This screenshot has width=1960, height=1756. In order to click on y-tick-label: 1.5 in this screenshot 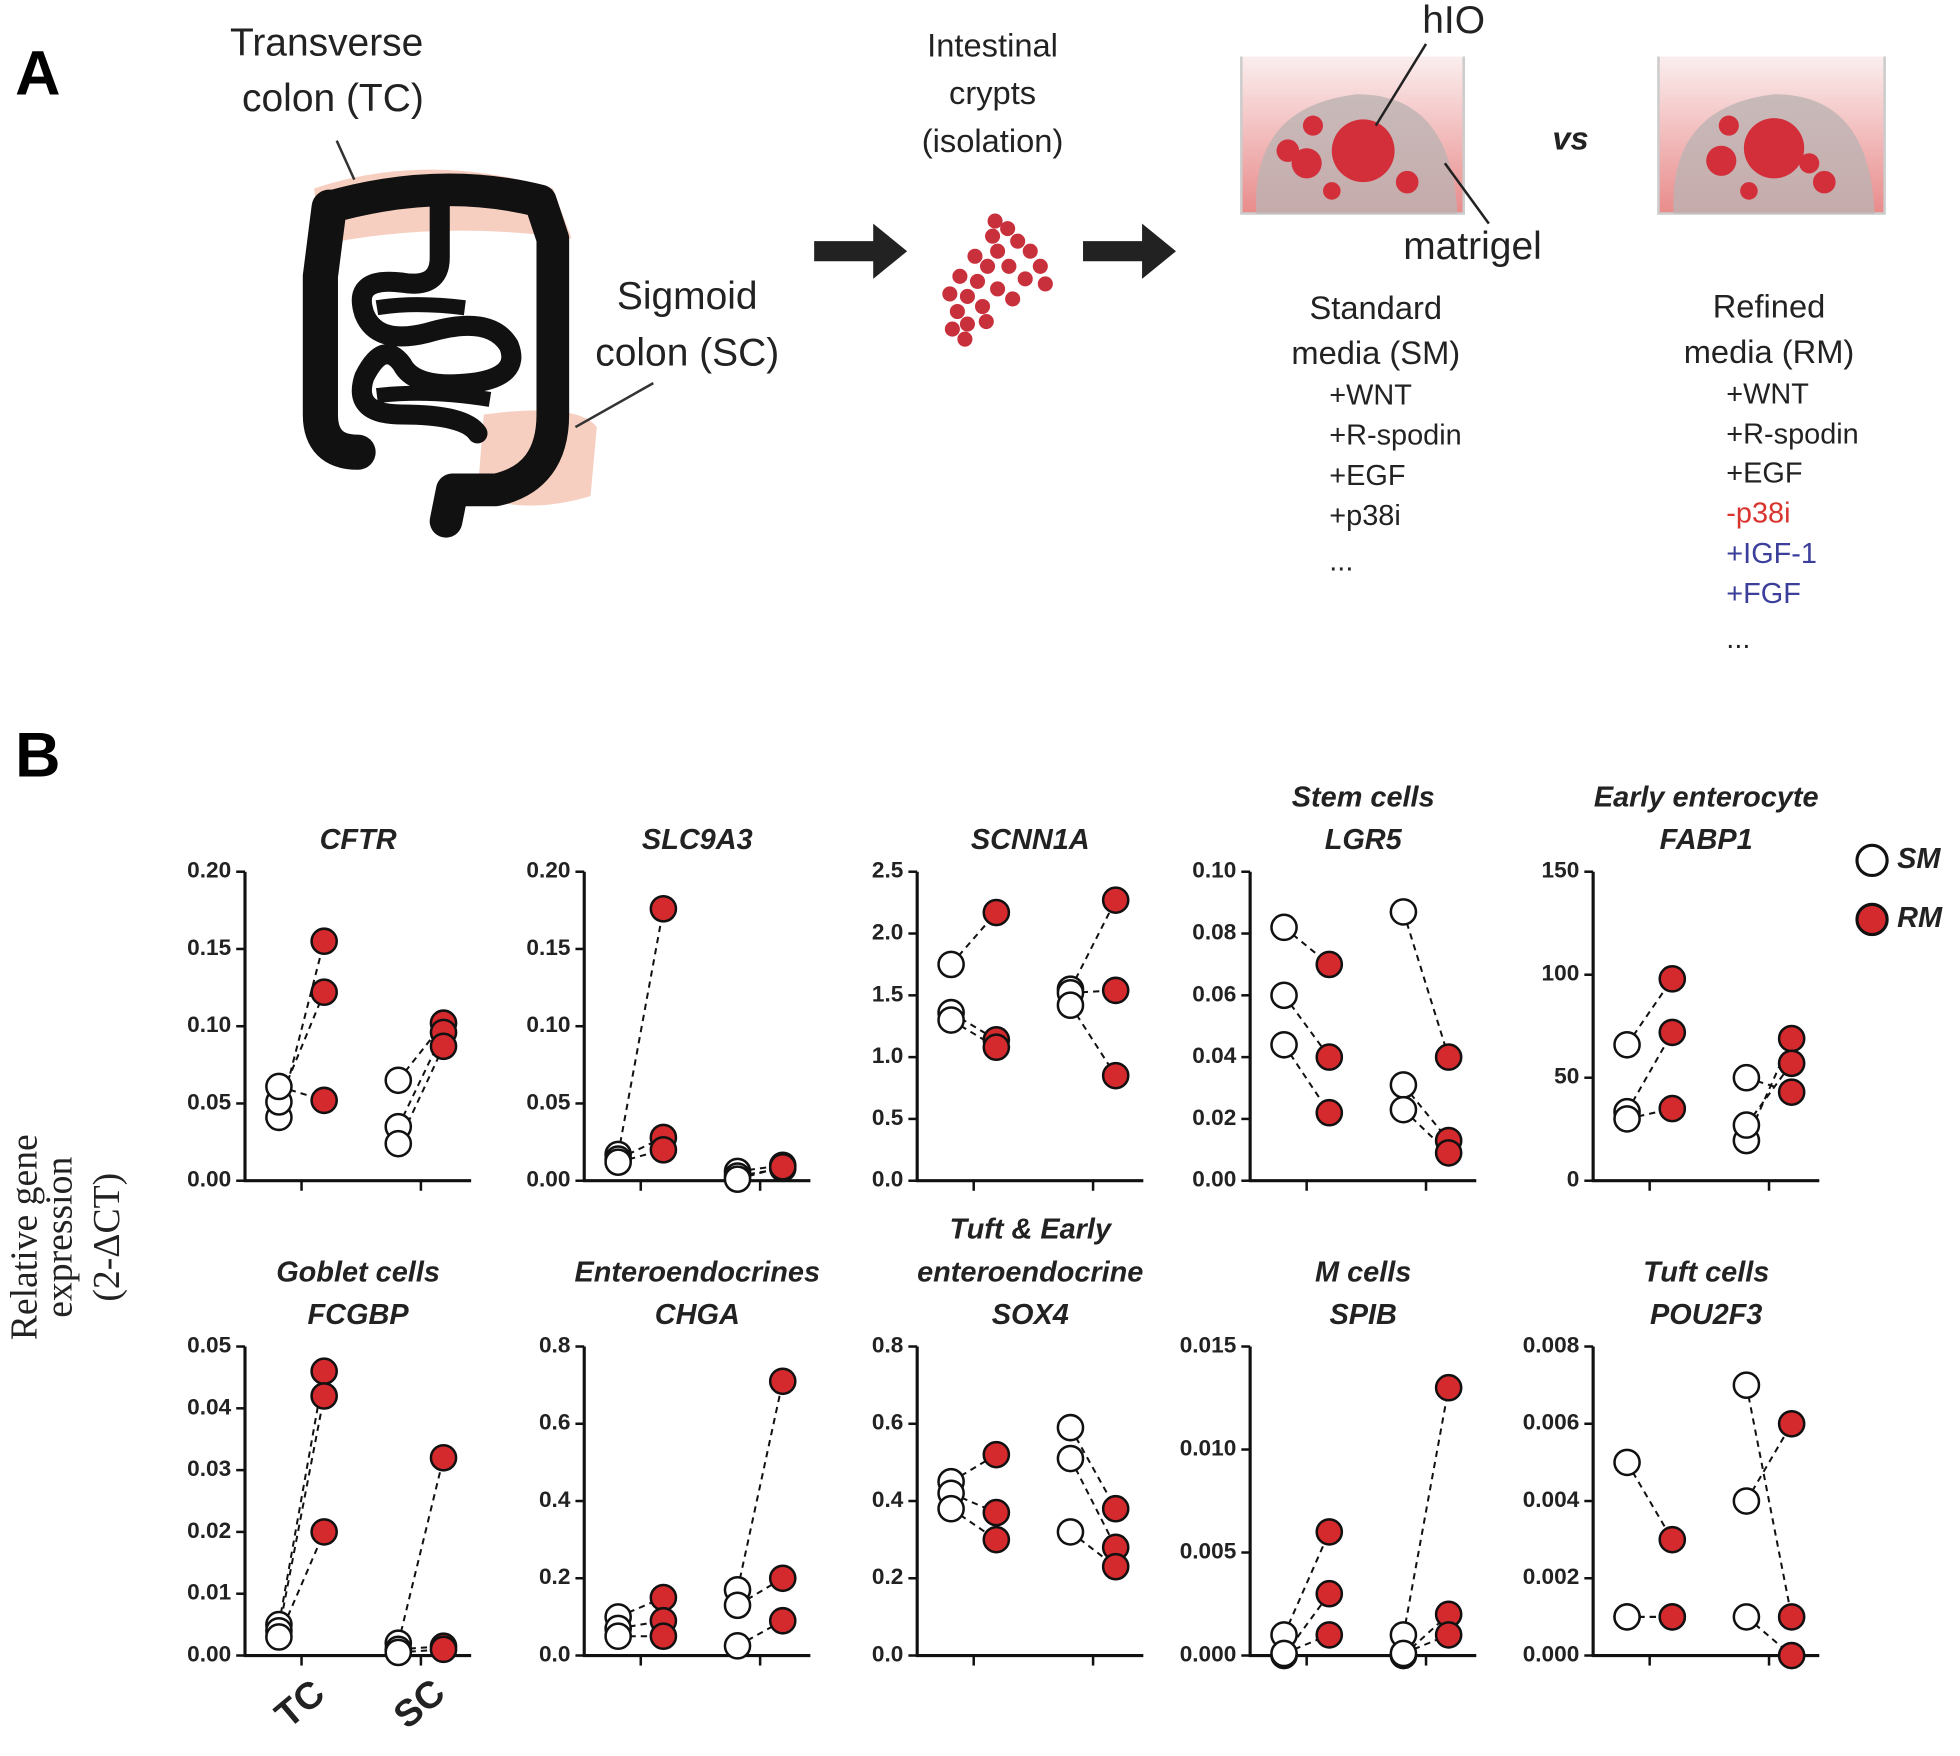, I will do `click(887, 993)`.